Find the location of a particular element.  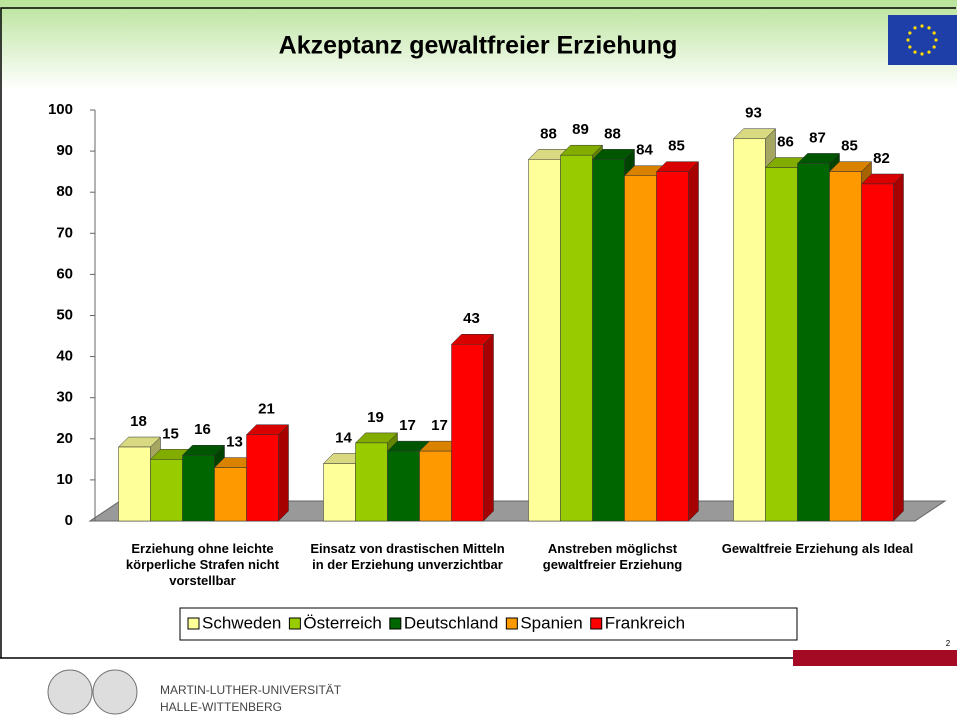

data-label: 82 is located at coordinates (881, 158).